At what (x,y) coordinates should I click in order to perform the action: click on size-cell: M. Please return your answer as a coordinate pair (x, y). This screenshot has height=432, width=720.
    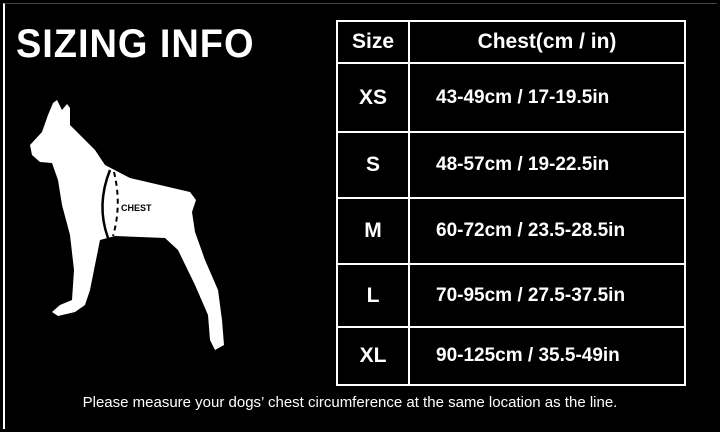
    Looking at the image, I should click on (373, 231).